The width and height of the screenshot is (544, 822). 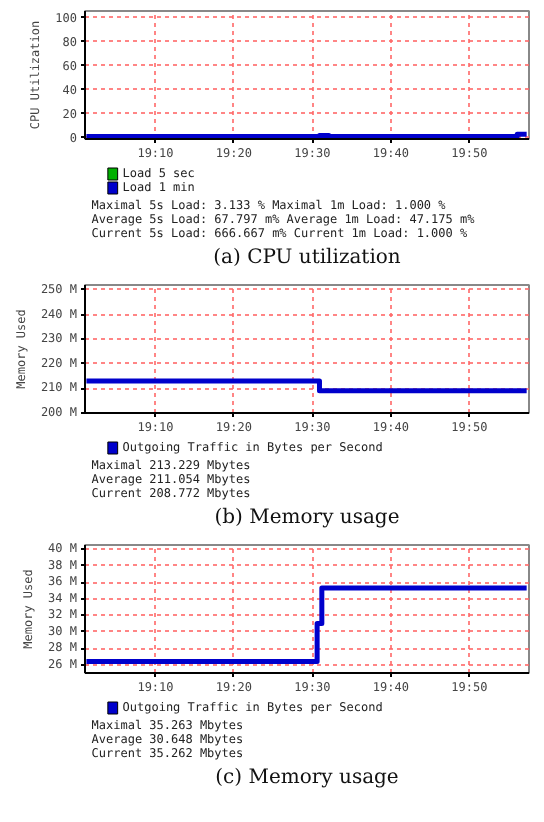 I want to click on text: (b) Memory usage, so click(x=307, y=518).